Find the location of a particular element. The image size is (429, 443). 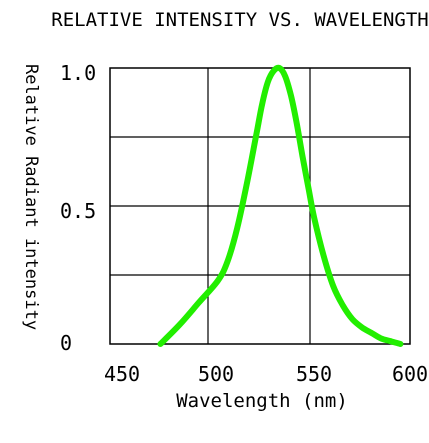

chart-title: RELATIVE INTENSITY VS. WAVELENGTH is located at coordinates (240, 20).